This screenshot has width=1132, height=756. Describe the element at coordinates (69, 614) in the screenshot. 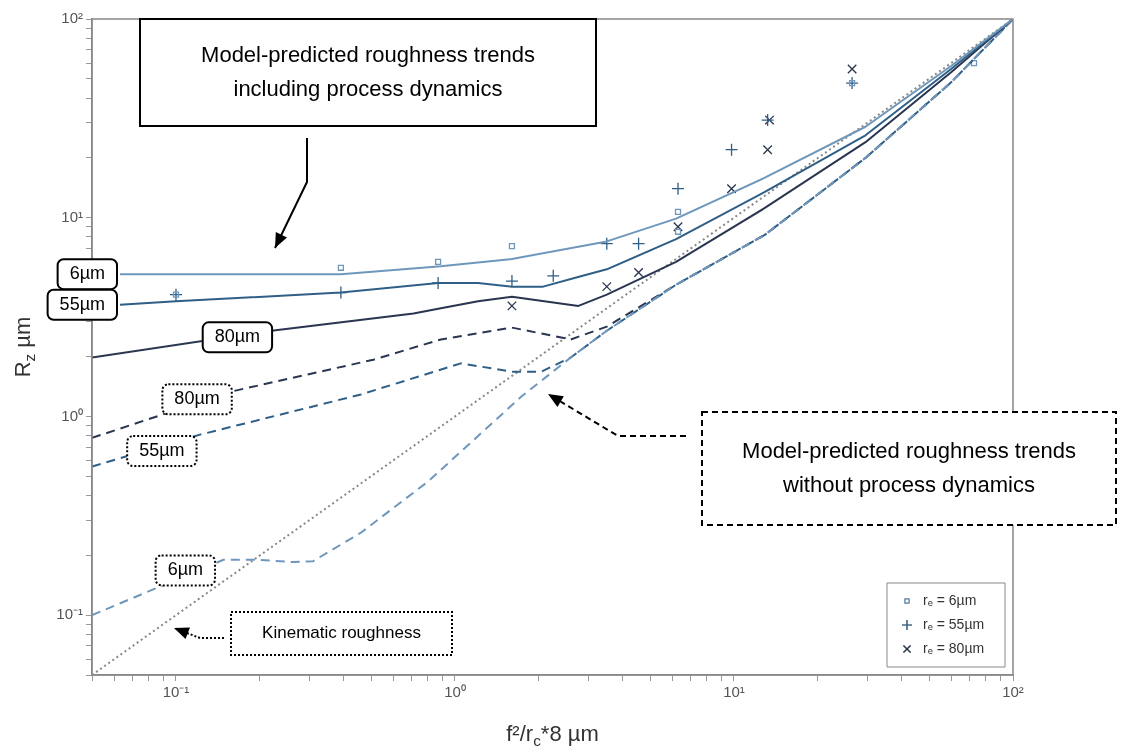

I see `y-tick-label: 10⁻¹` at that location.